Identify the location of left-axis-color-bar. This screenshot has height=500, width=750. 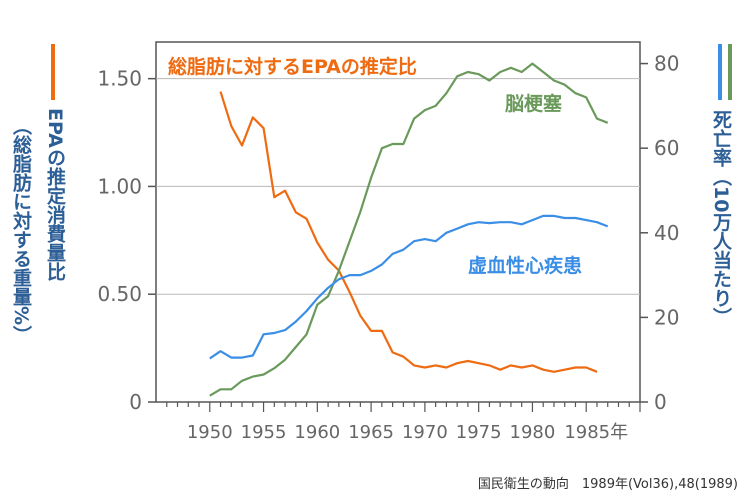
(53, 72).